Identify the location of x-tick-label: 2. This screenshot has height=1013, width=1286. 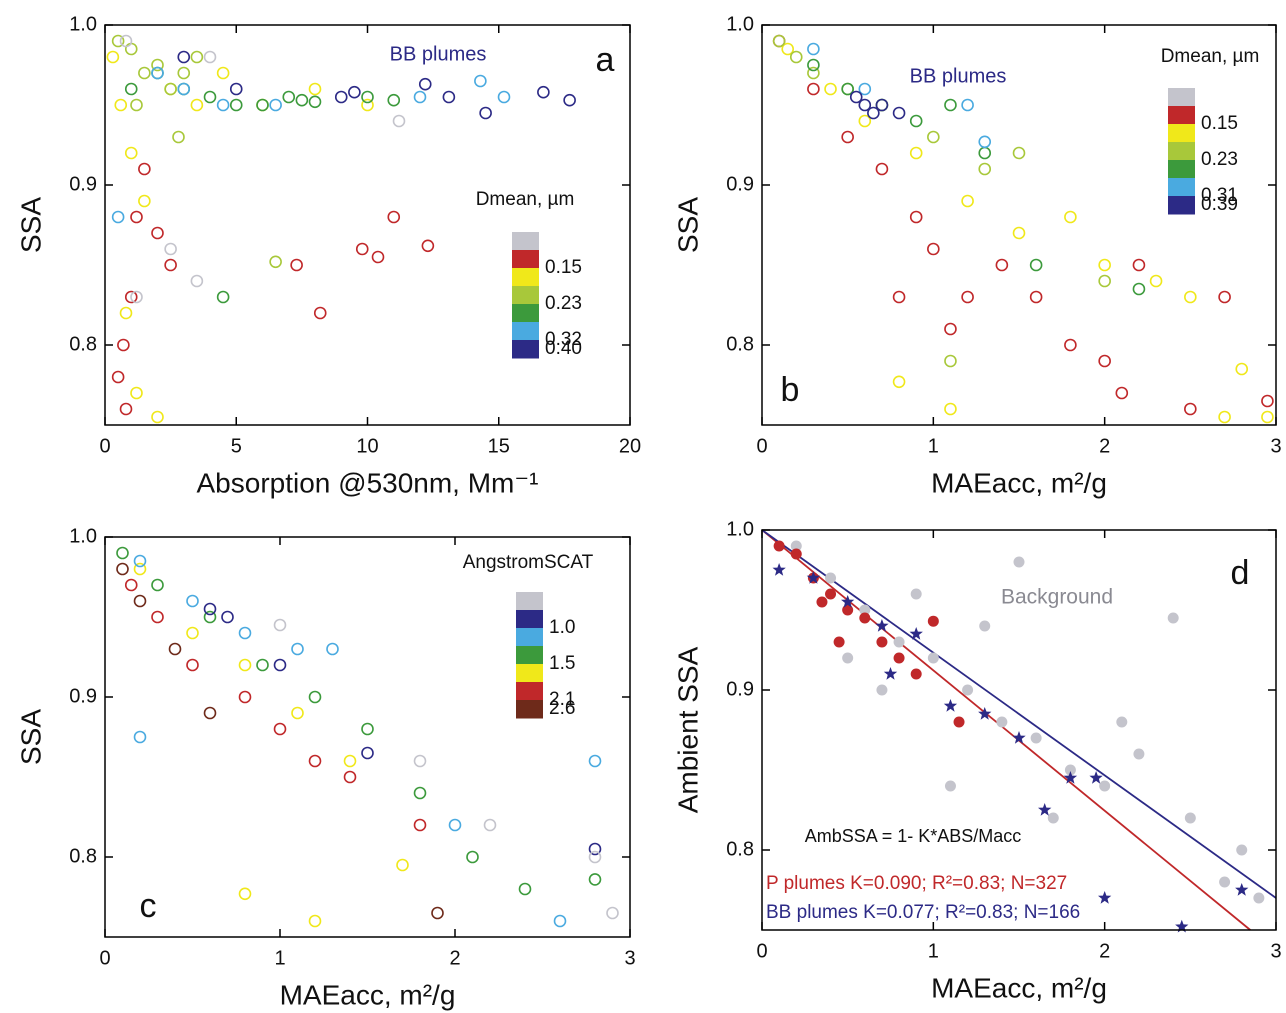
(1104, 446).